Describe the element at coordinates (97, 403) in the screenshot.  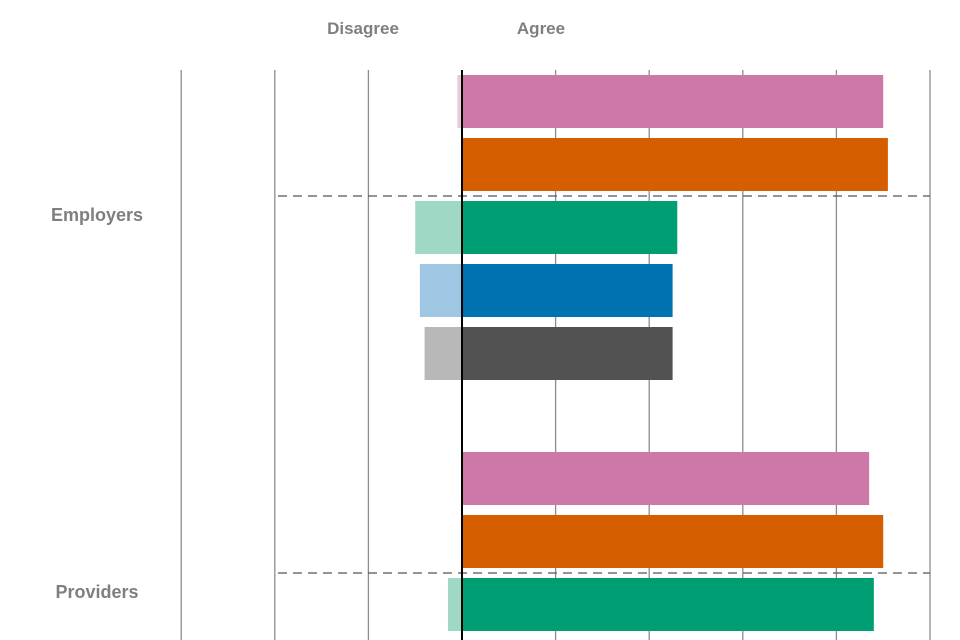
I see `group-labels: Employers Providers` at that location.